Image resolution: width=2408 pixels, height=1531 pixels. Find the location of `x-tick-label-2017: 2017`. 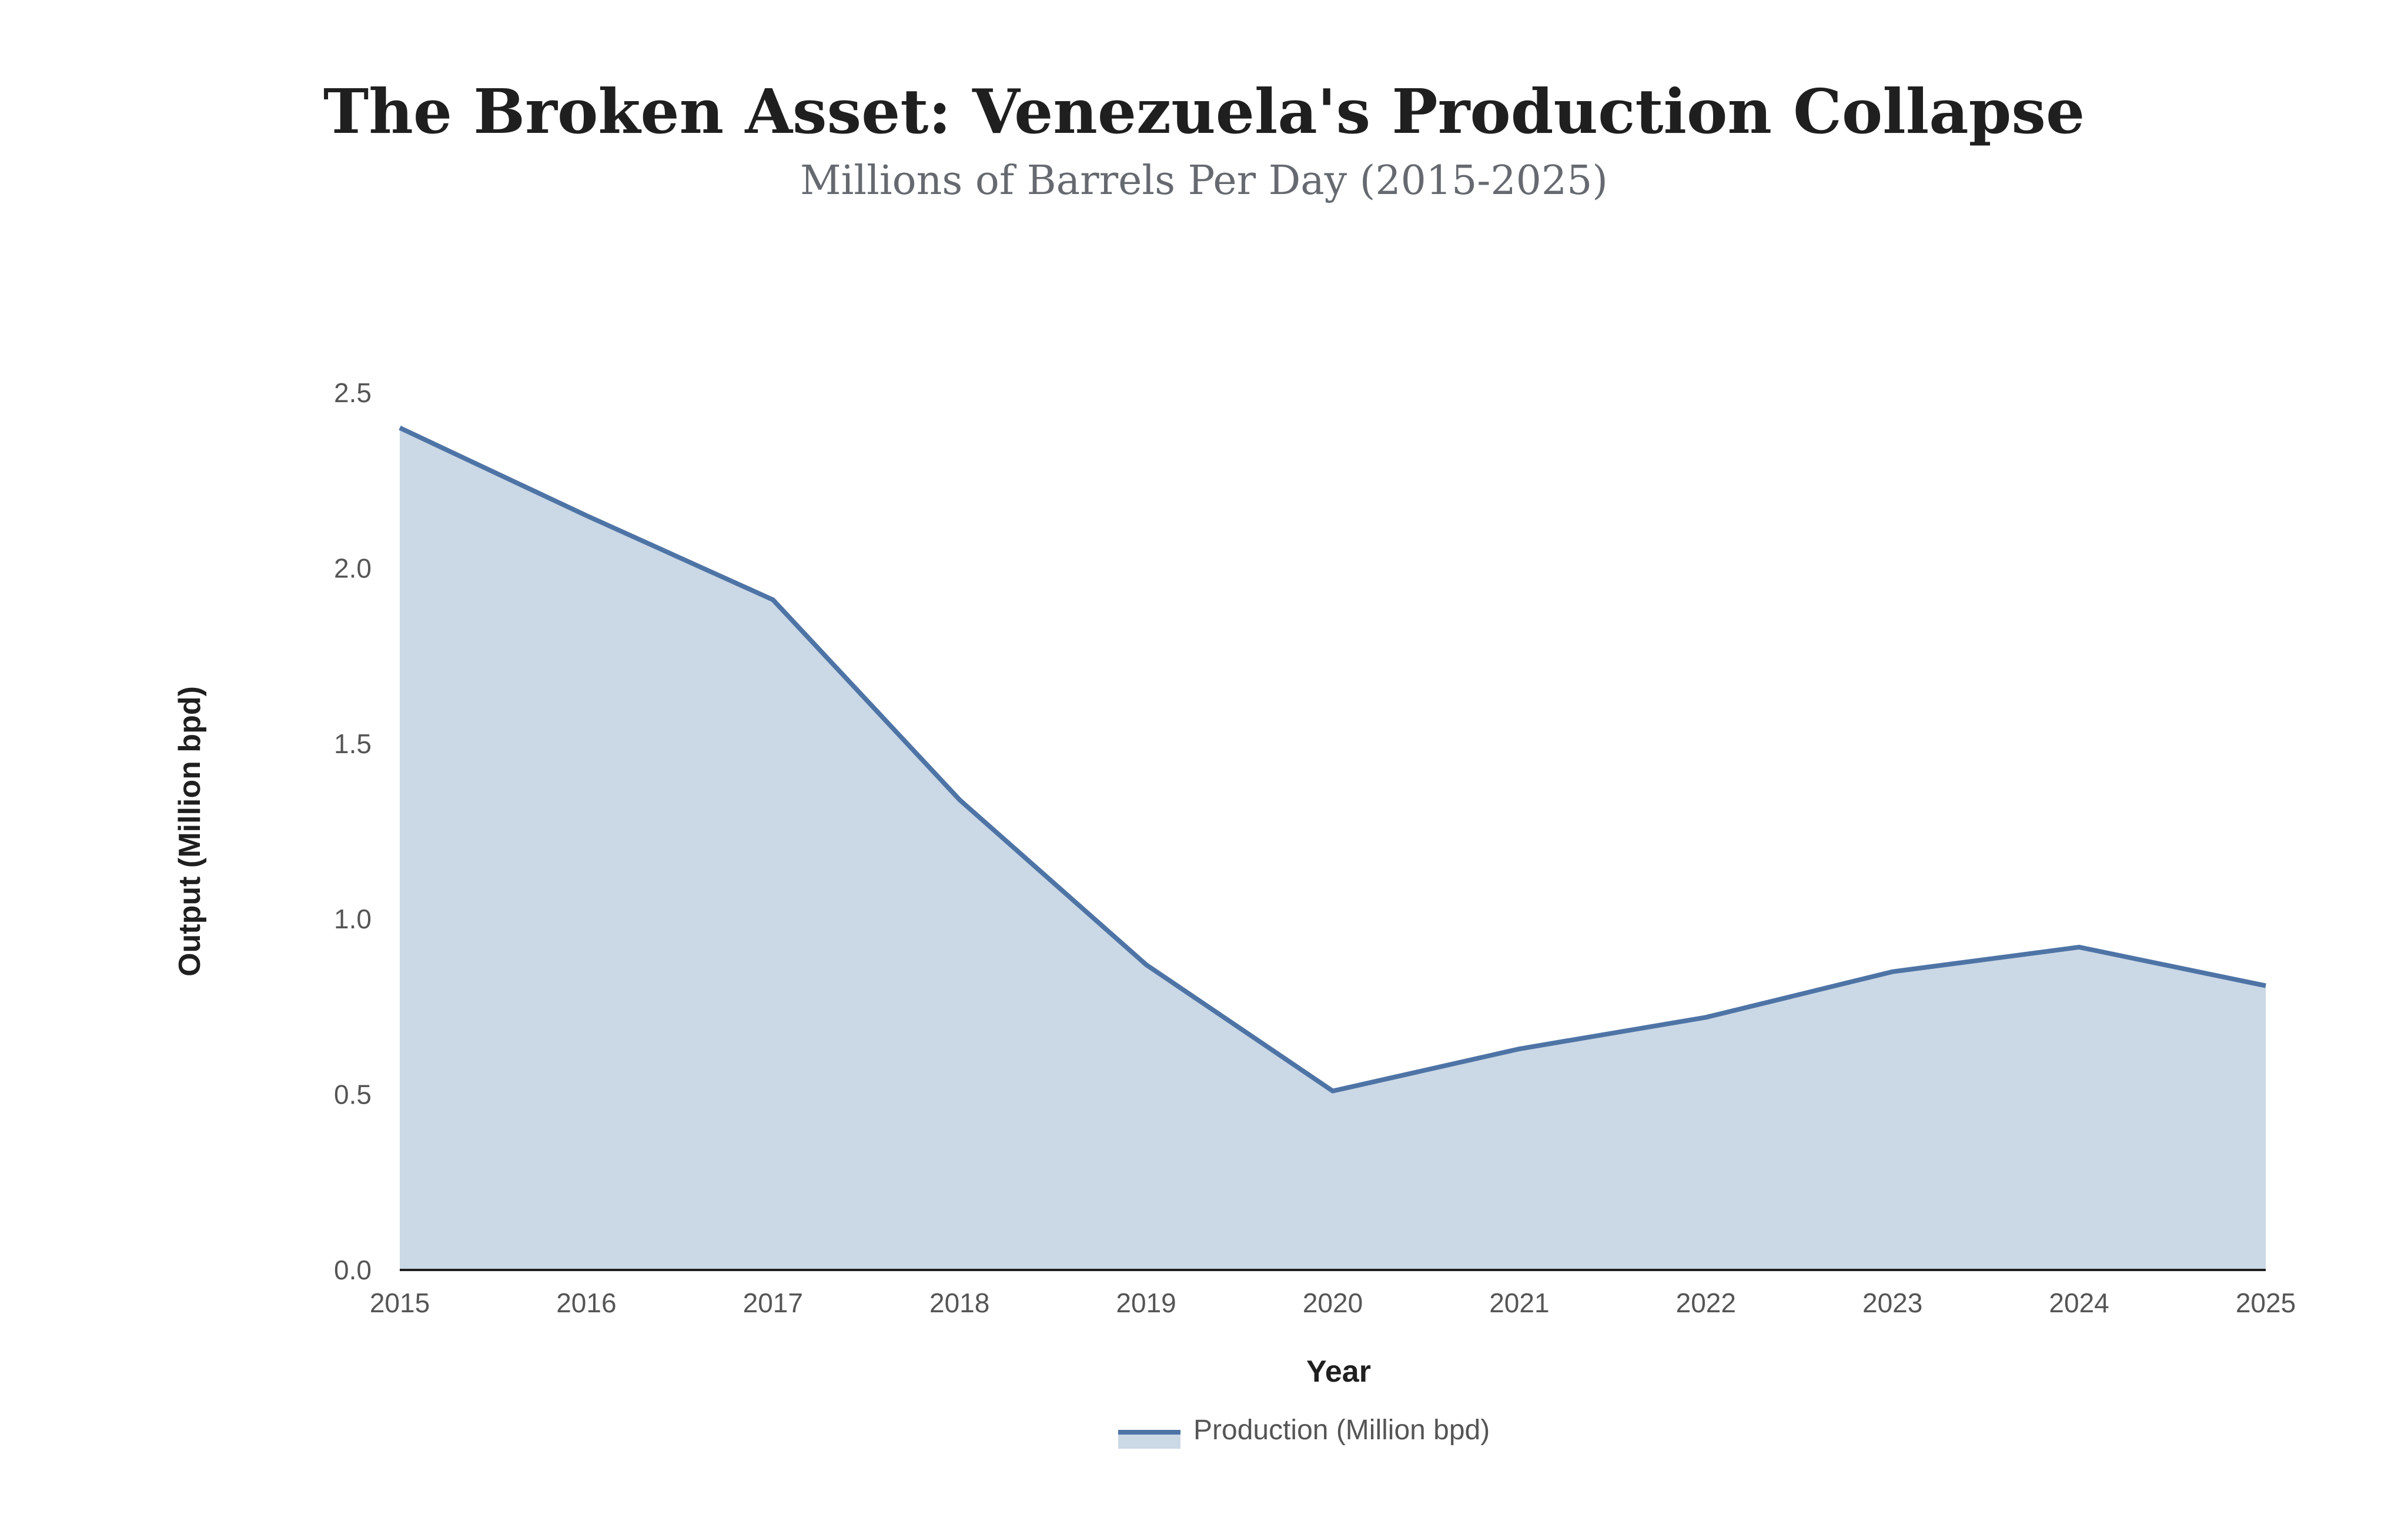

x-tick-label-2017: 2017 is located at coordinates (773, 1303).